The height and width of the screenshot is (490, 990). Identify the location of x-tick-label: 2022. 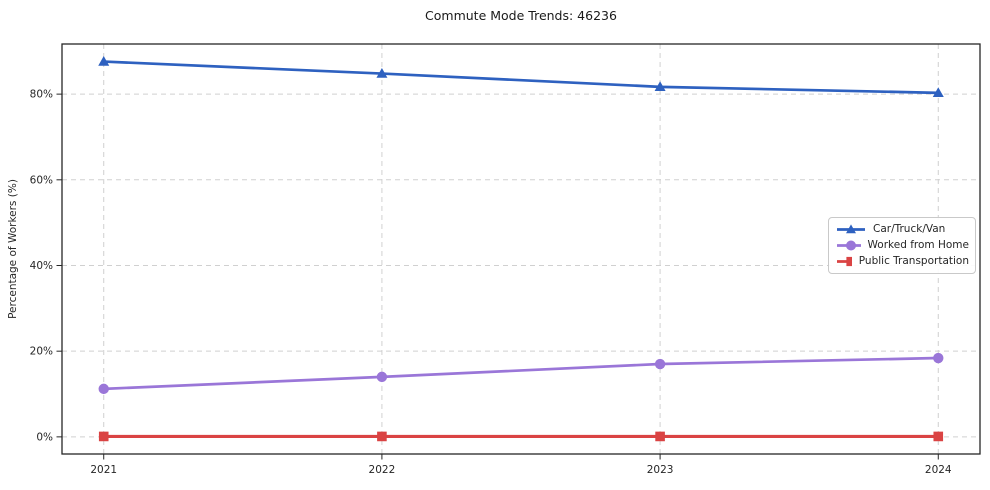
(382, 470).